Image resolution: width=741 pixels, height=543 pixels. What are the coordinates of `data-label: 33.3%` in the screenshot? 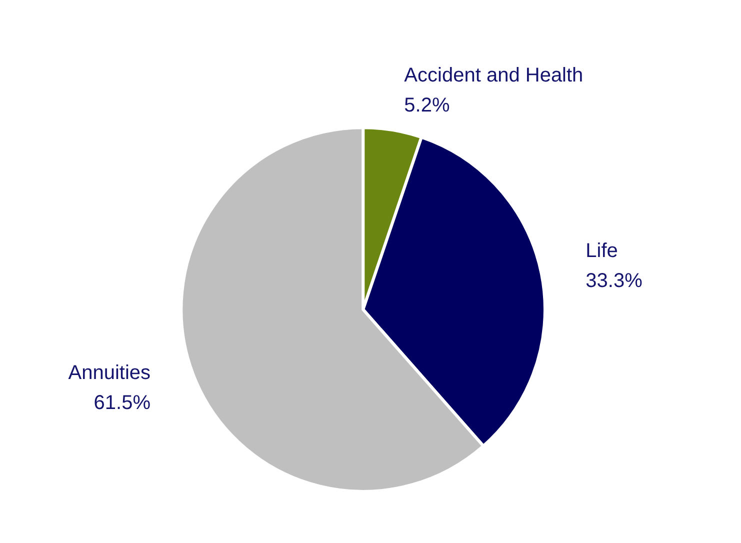 It's located at (614, 281).